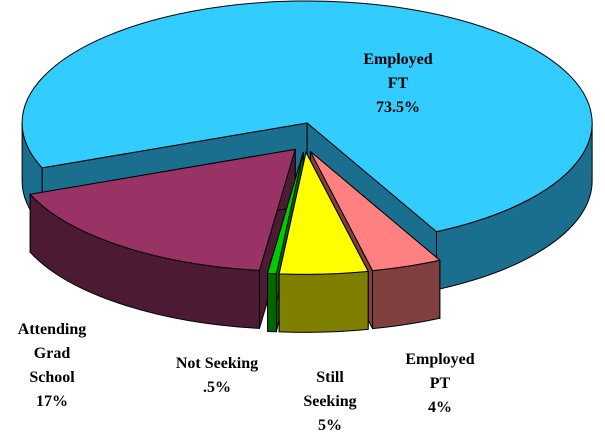 The width and height of the screenshot is (605, 446). Describe the element at coordinates (52, 353) in the screenshot. I see `category: Attending Grad School` at that location.